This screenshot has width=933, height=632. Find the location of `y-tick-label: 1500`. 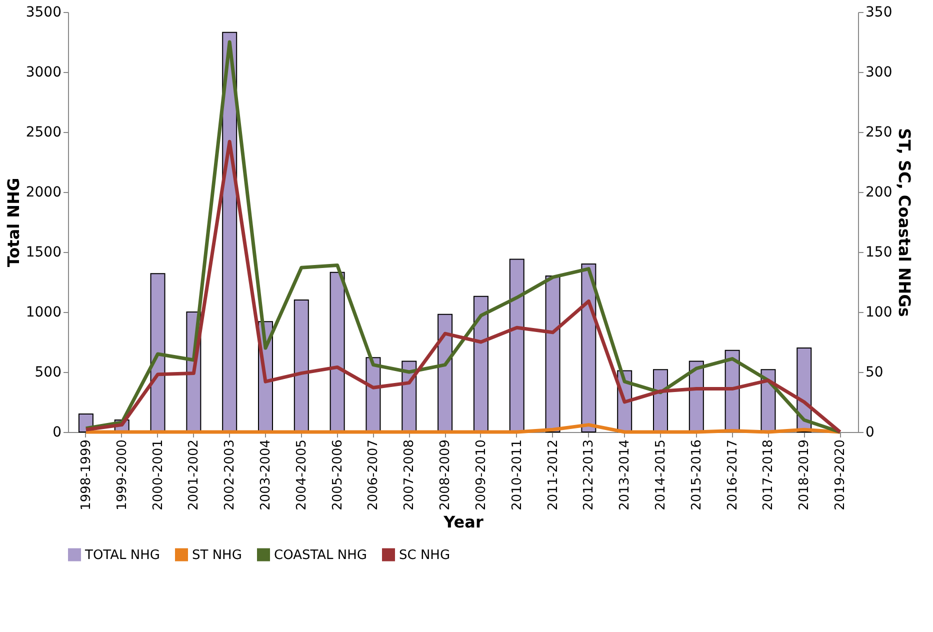

y-tick-label: 1500 is located at coordinates (44, 252).